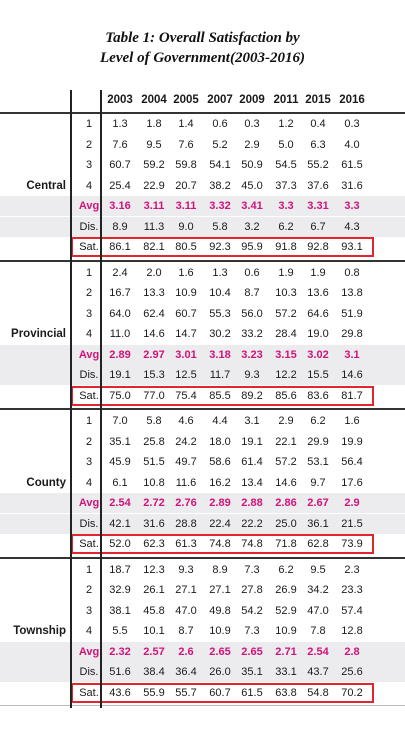 The width and height of the screenshot is (405, 731). Describe the element at coordinates (120, 544) in the screenshot. I see `table-cell: 52.0` at that location.